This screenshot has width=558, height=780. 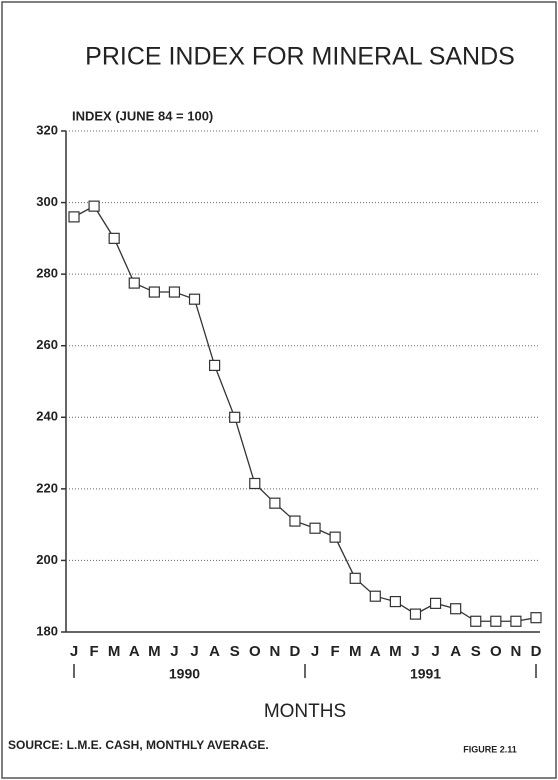 I want to click on chart-title: PRICE INDEX FOR MINERAL SANDS, so click(x=300, y=57).